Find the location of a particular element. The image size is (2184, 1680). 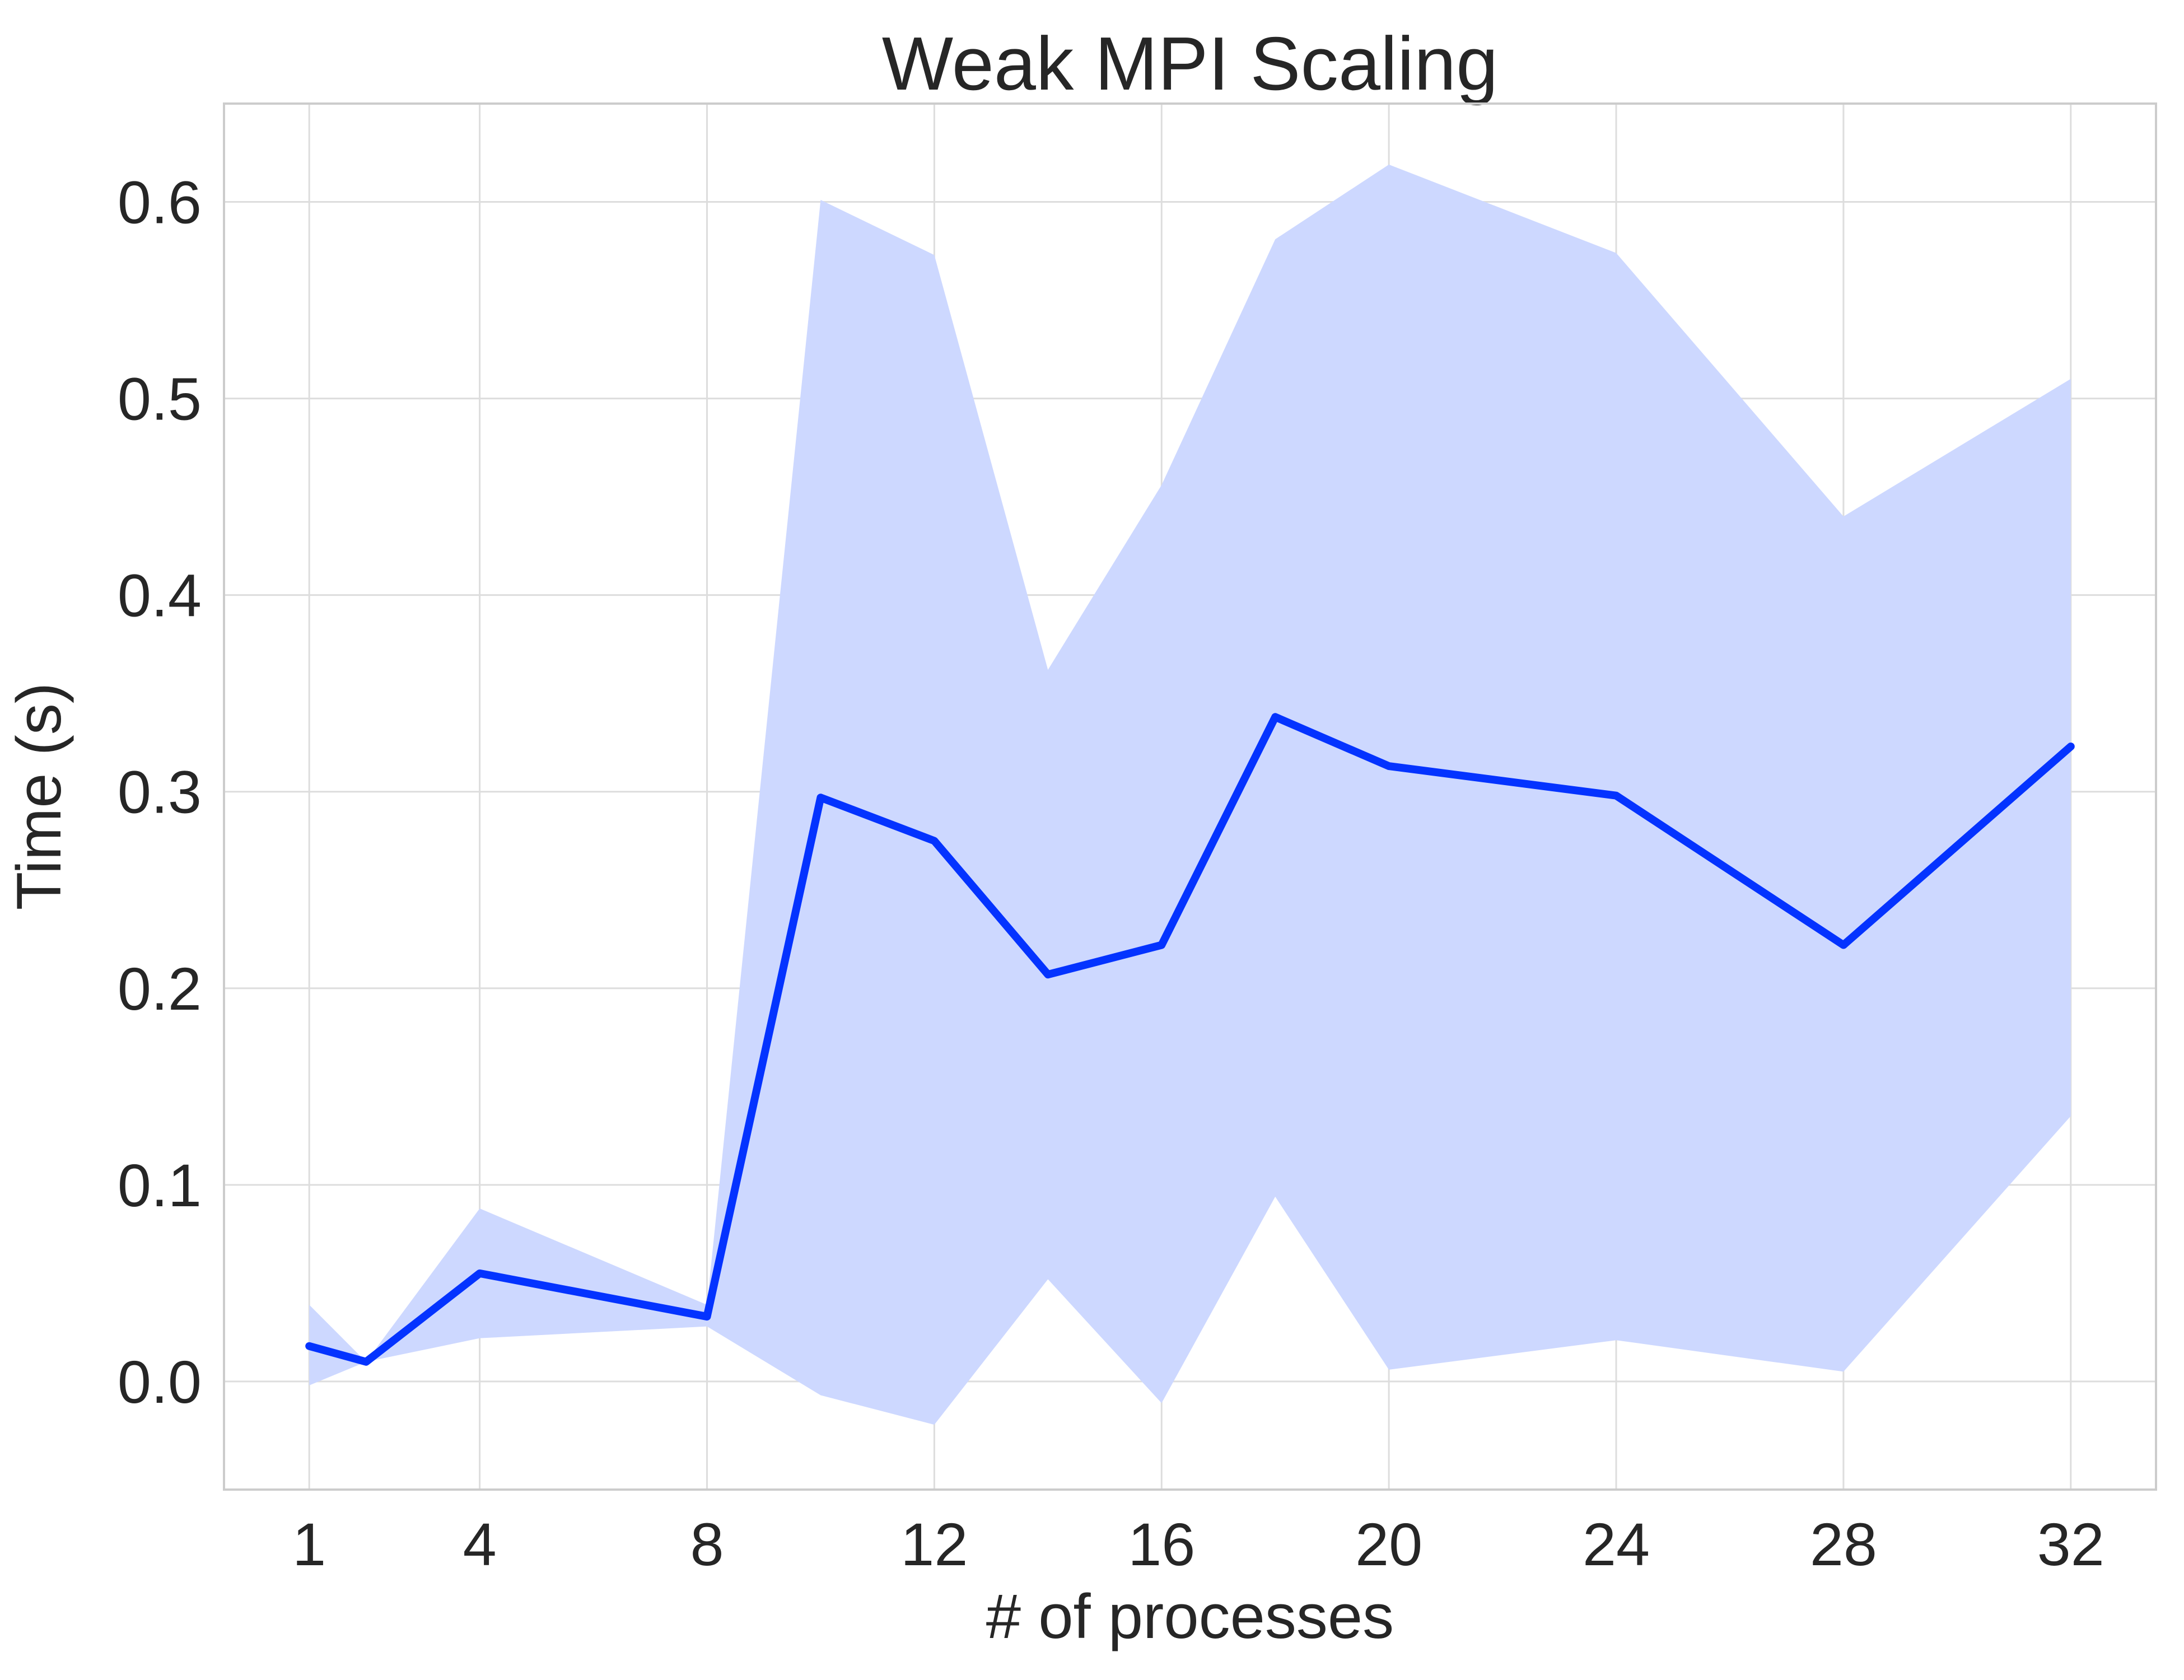

y-tick-label: 0.5 is located at coordinates (160, 399).